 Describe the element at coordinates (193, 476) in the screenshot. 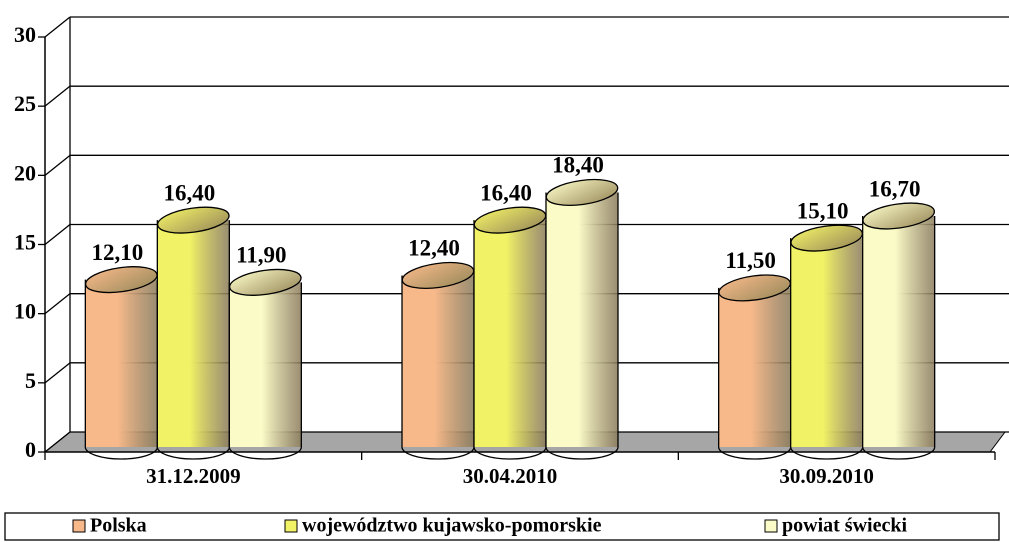

I see `x-tick-label: 31.12.2009` at that location.